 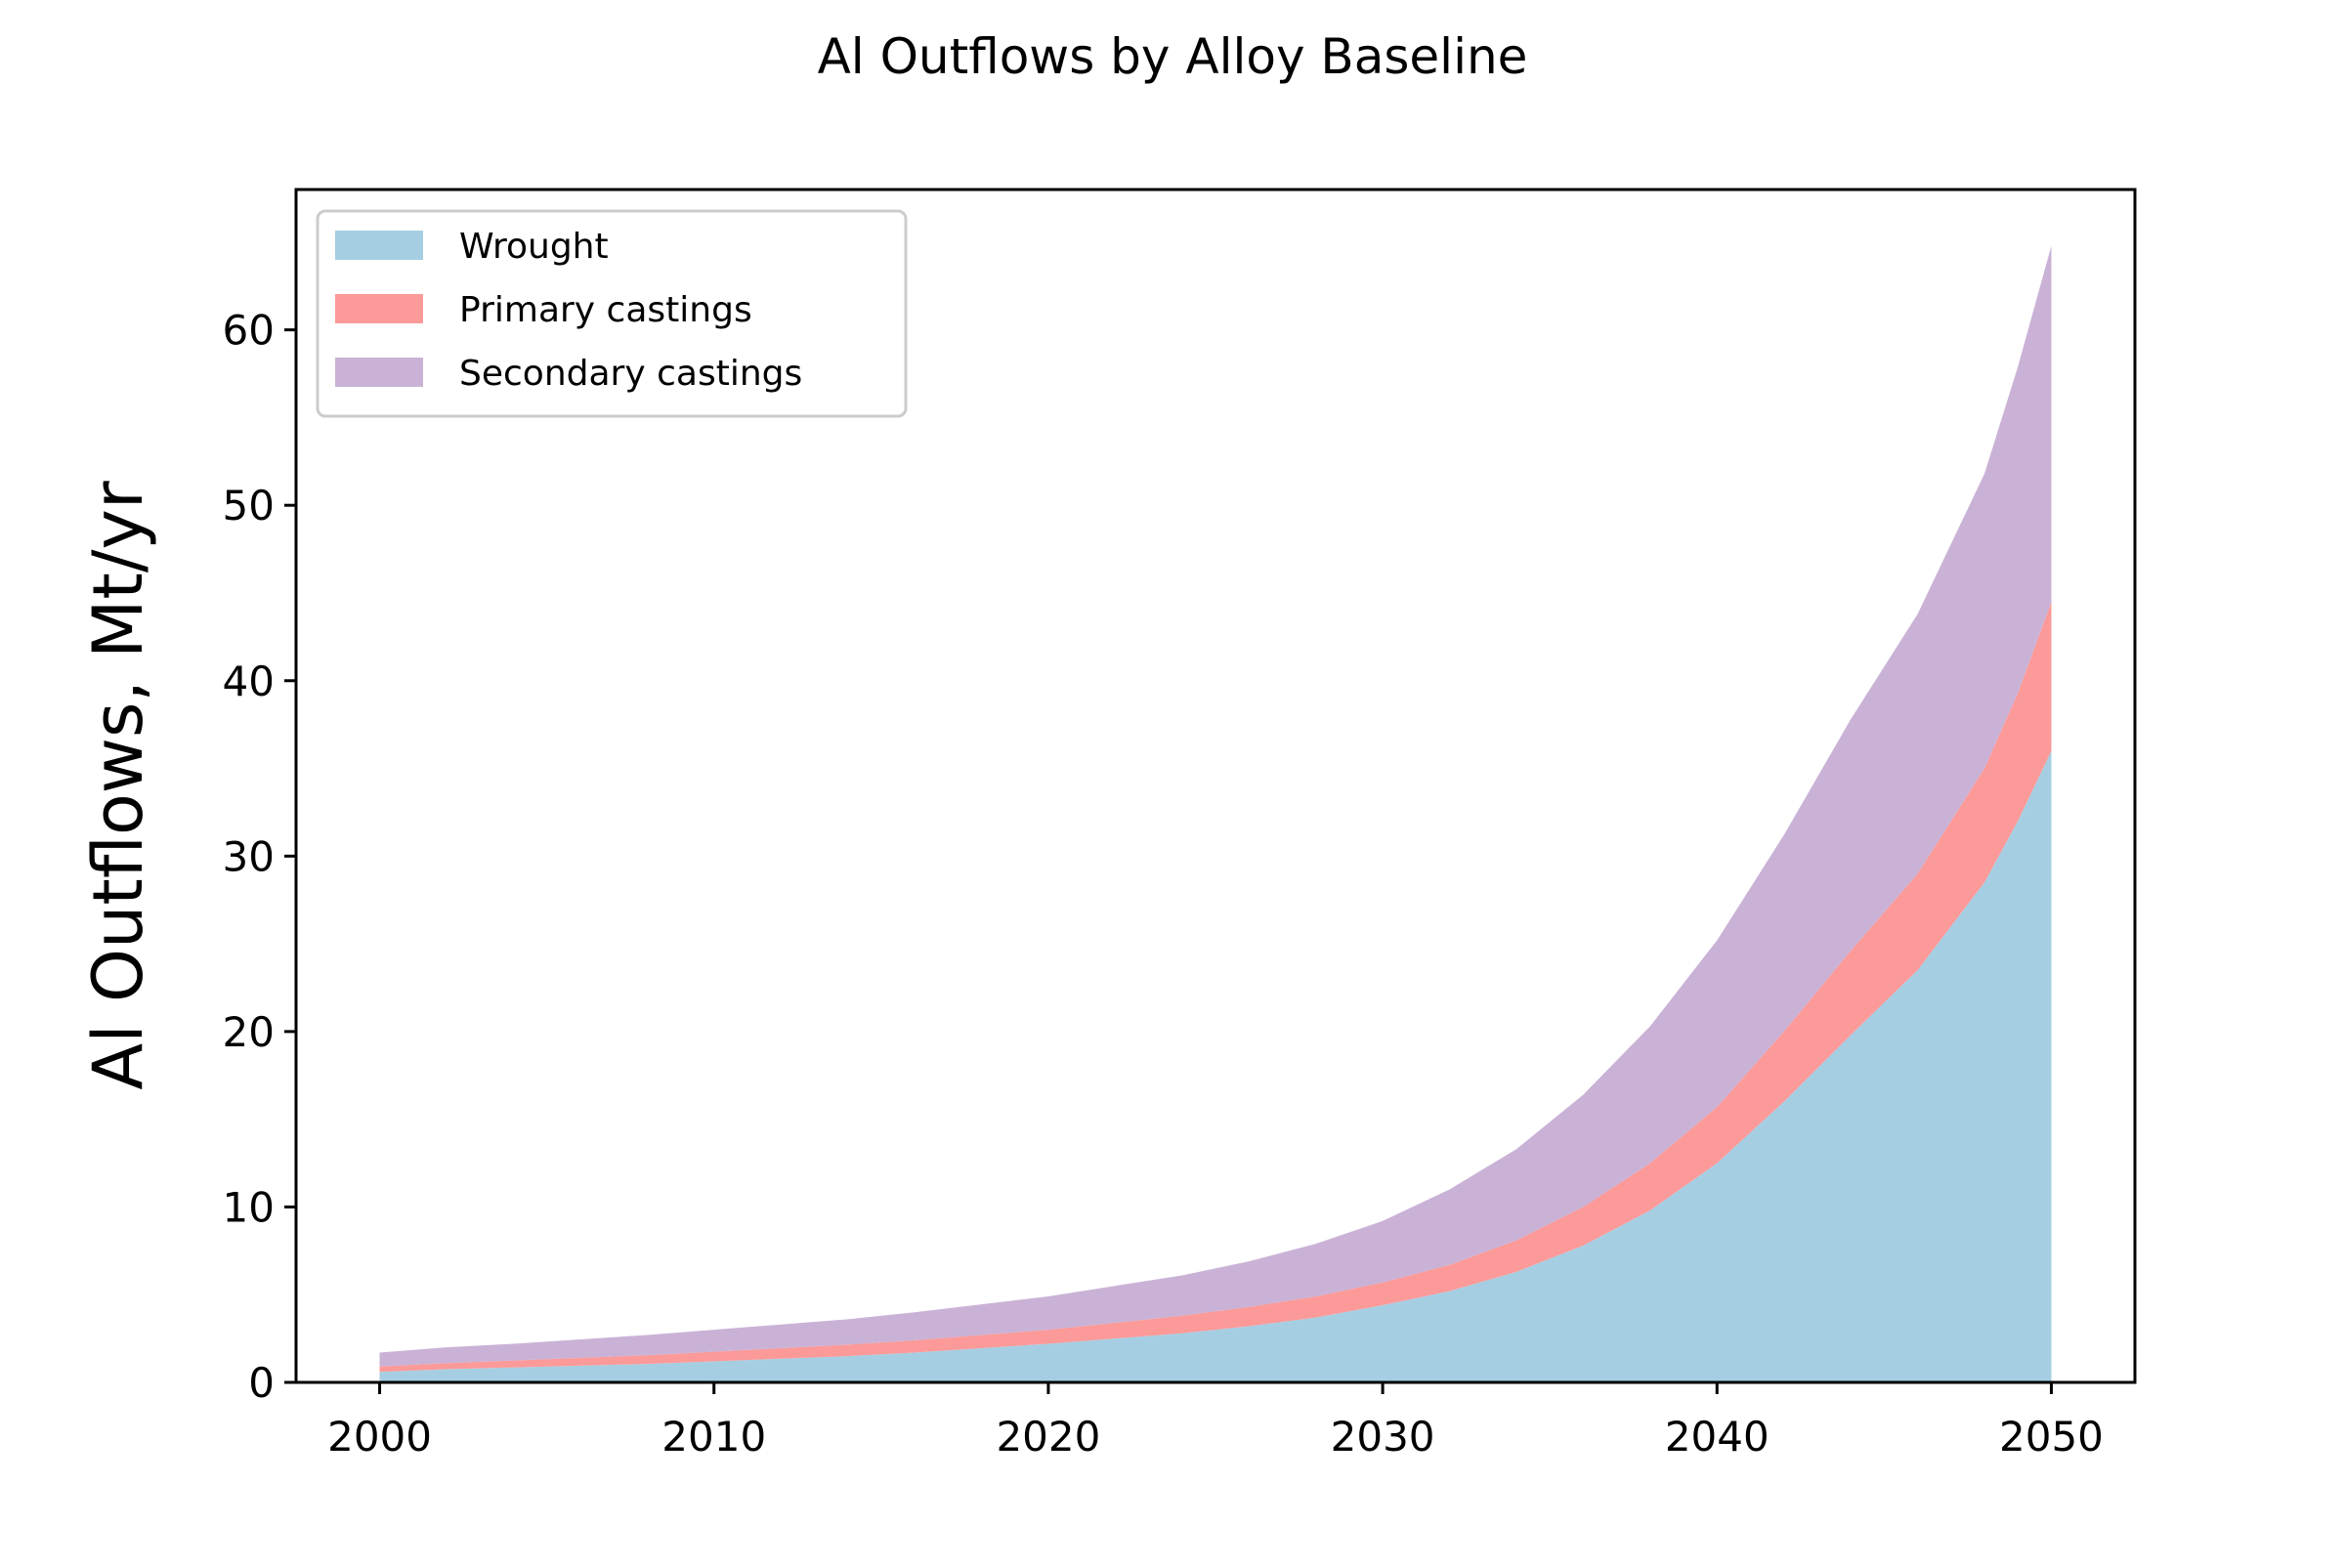 I want to click on legend-label-1: Primary castings, so click(x=605, y=310).